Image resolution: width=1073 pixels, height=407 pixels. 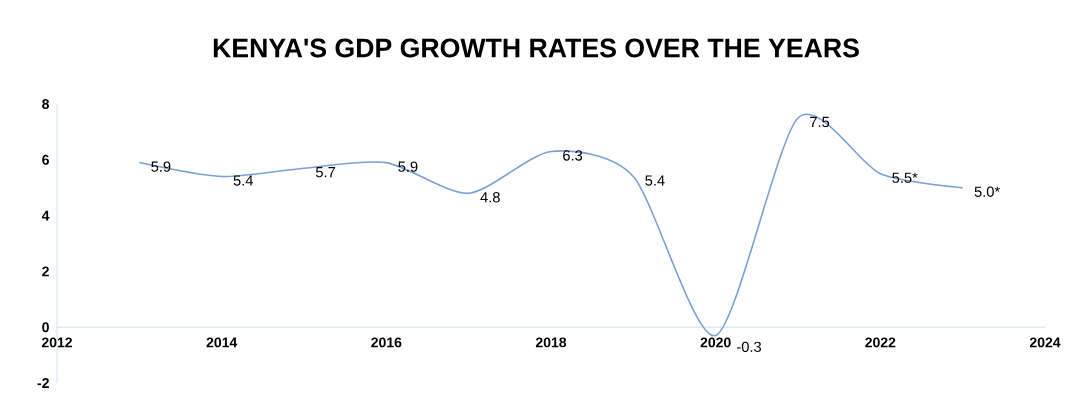 What do you see at coordinates (905, 177) in the screenshot?
I see `data-label: 5.5*` at bounding box center [905, 177].